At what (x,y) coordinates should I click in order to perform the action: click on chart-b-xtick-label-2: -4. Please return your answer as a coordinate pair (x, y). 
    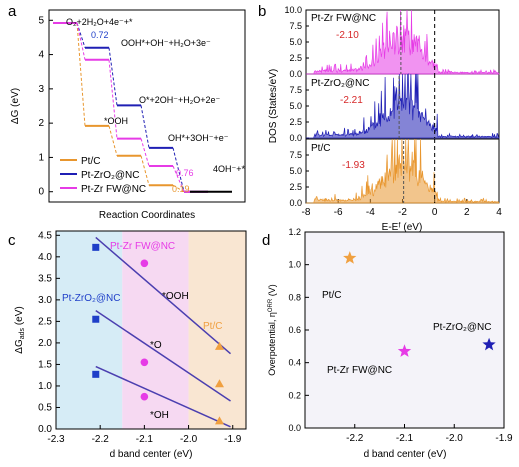
    Looking at the image, I should click on (370, 212).